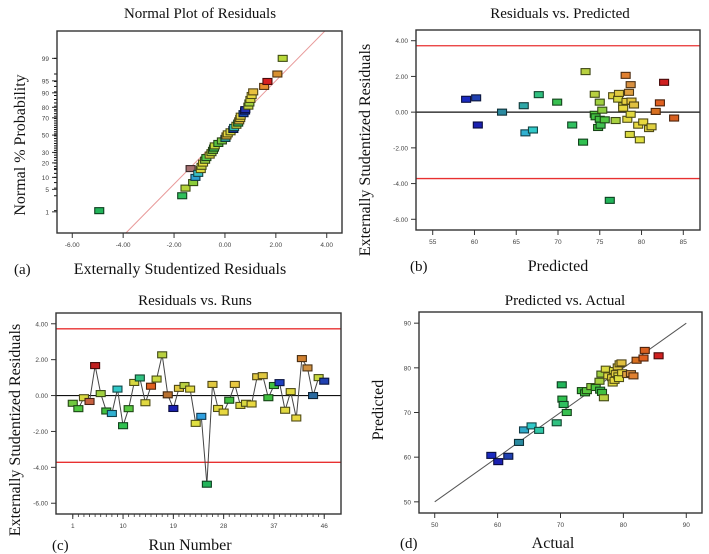 The height and width of the screenshot is (554, 709). I want to click on x-tick-label: 65, so click(517, 242).